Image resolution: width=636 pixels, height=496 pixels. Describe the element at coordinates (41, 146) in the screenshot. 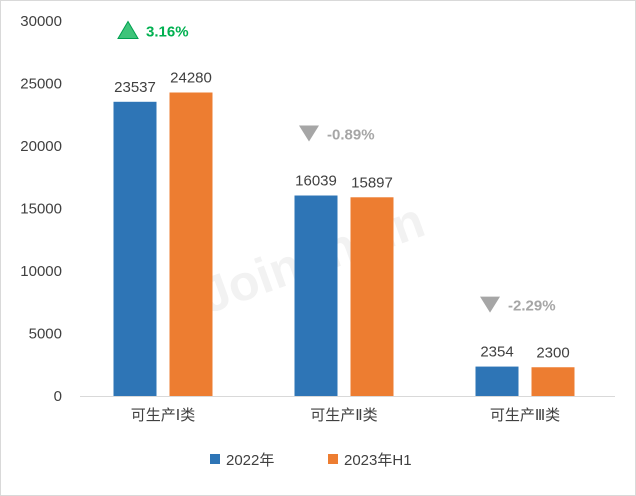

I see `y-tick-label: 20000` at that location.